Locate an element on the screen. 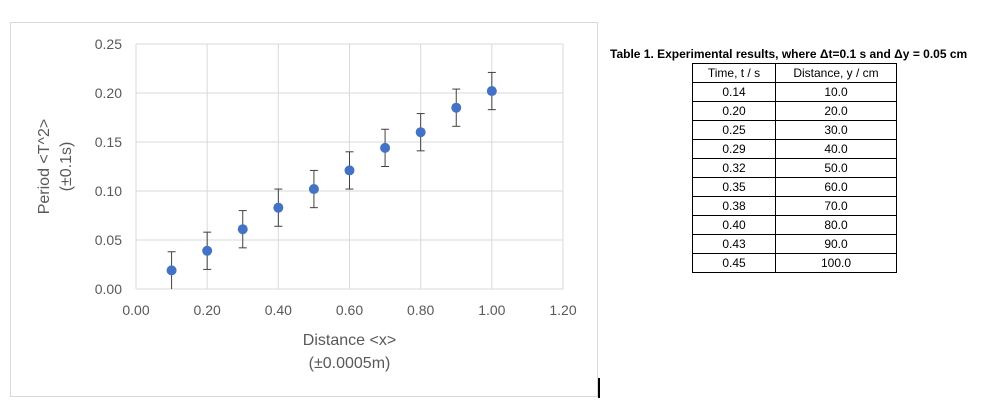 This screenshot has width=1000, height=407. table-row: 0.29 40.0 is located at coordinates (794, 149).